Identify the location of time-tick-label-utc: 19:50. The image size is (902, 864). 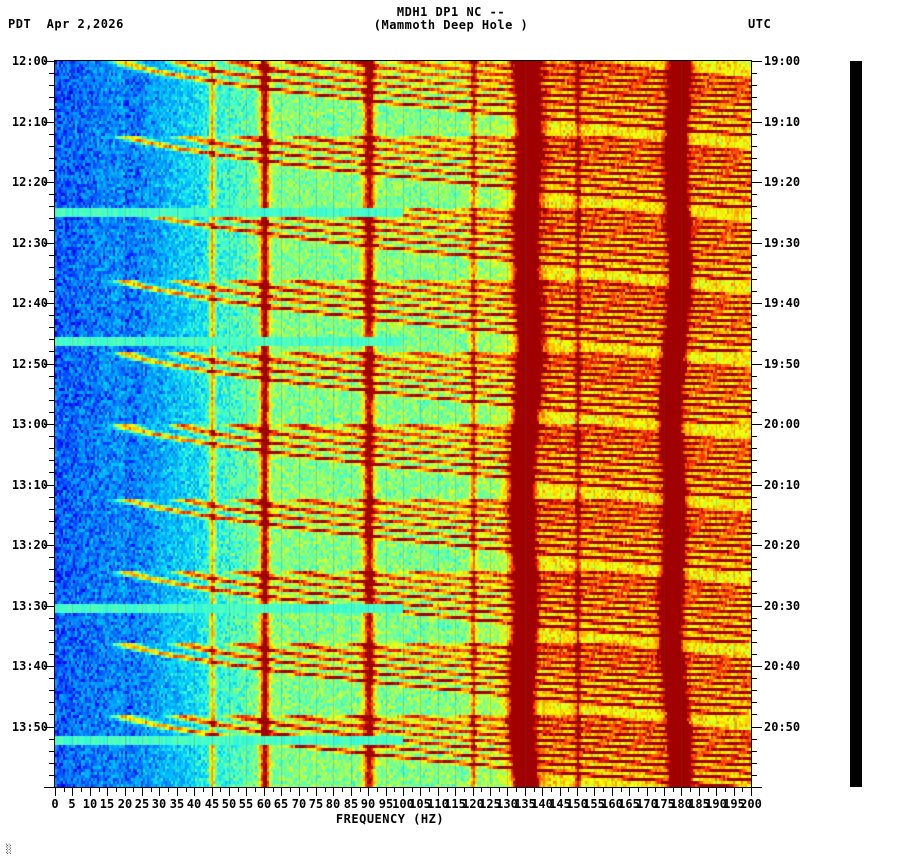
(782, 364).